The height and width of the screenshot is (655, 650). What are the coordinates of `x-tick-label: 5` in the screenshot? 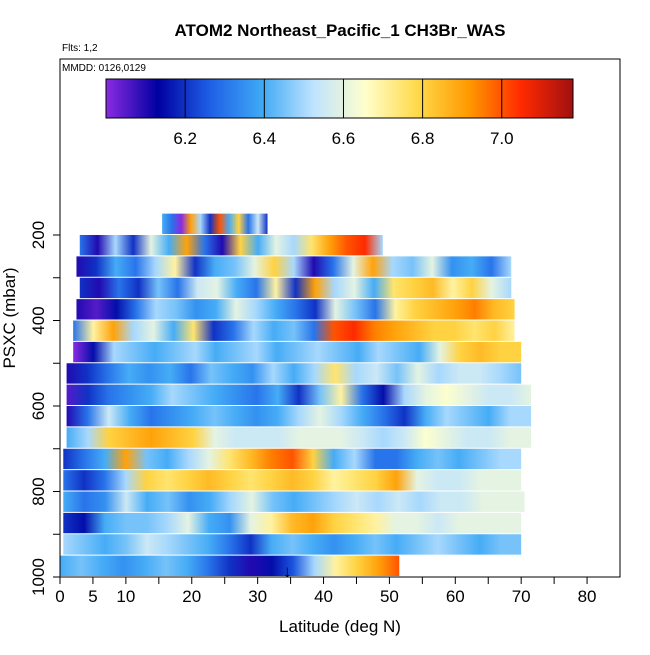 It's located at (92, 596).